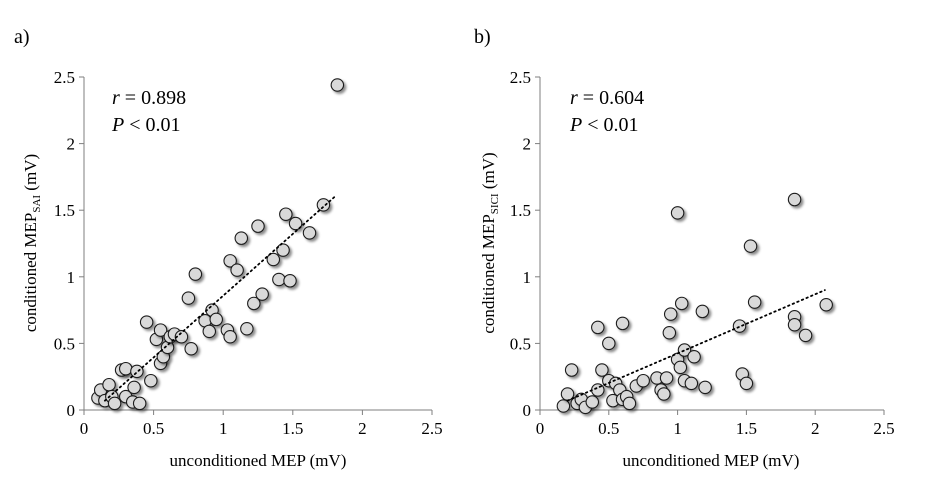 This screenshot has height=489, width=929. Describe the element at coordinates (604, 125) in the screenshot. I see `panel-b-p-stat: P < 0.01` at that location.